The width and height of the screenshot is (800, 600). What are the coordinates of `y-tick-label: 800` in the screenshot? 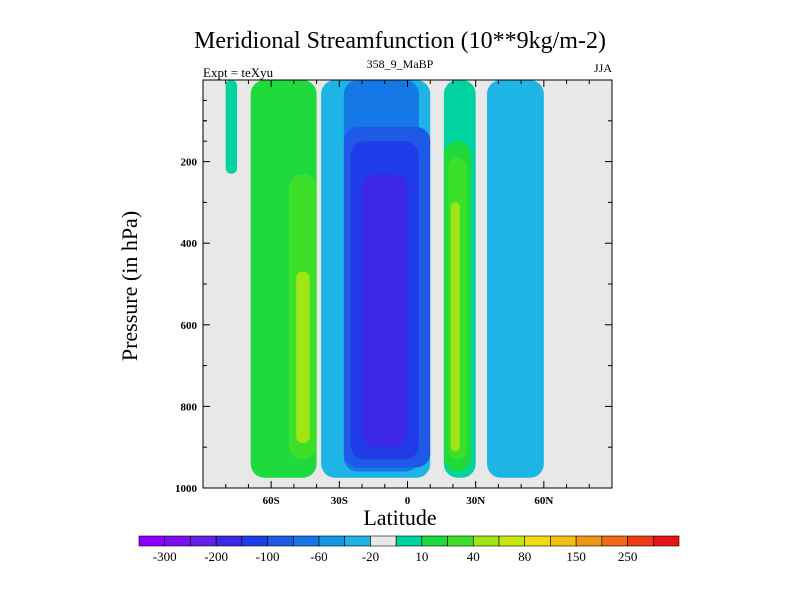 It's located at (189, 407).